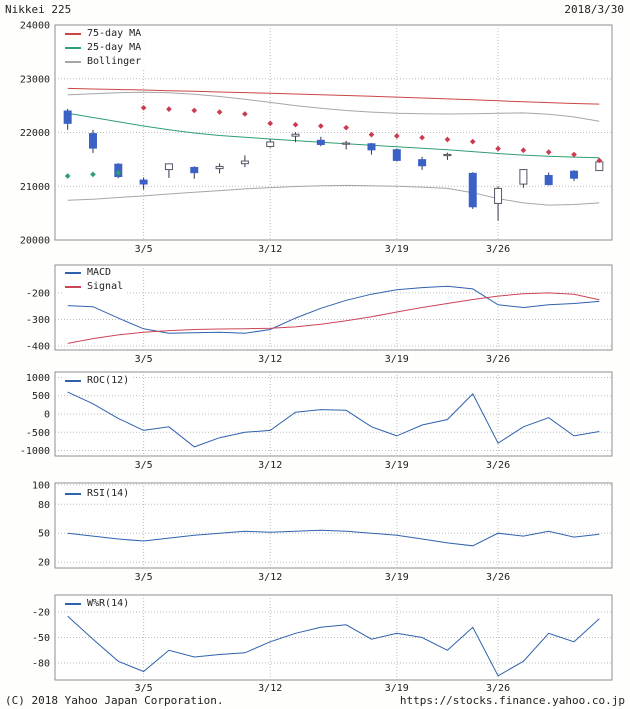 This screenshot has height=709, width=630. Describe the element at coordinates (38, 347) in the screenshot. I see `svg-text: -400` at that location.